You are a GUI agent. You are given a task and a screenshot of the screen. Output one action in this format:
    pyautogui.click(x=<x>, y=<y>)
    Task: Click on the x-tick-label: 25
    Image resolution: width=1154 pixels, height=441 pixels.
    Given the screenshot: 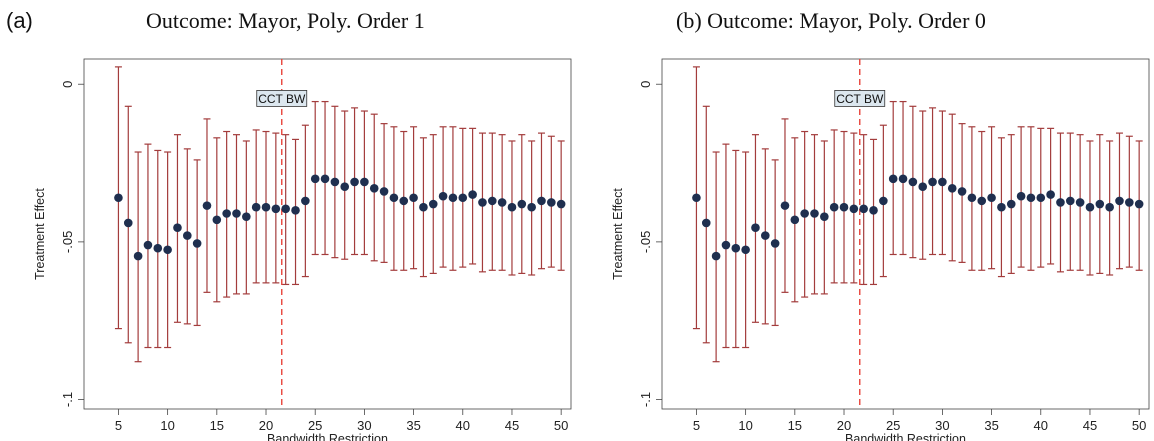 What is the action you would take?
    pyautogui.click(x=315, y=425)
    